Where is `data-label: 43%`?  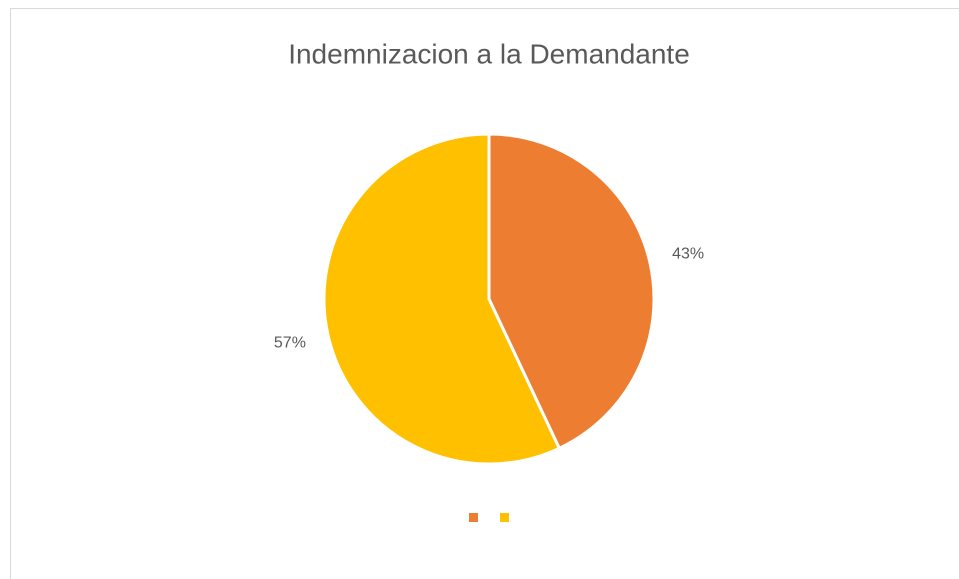
data-label: 43% is located at coordinates (688, 254).